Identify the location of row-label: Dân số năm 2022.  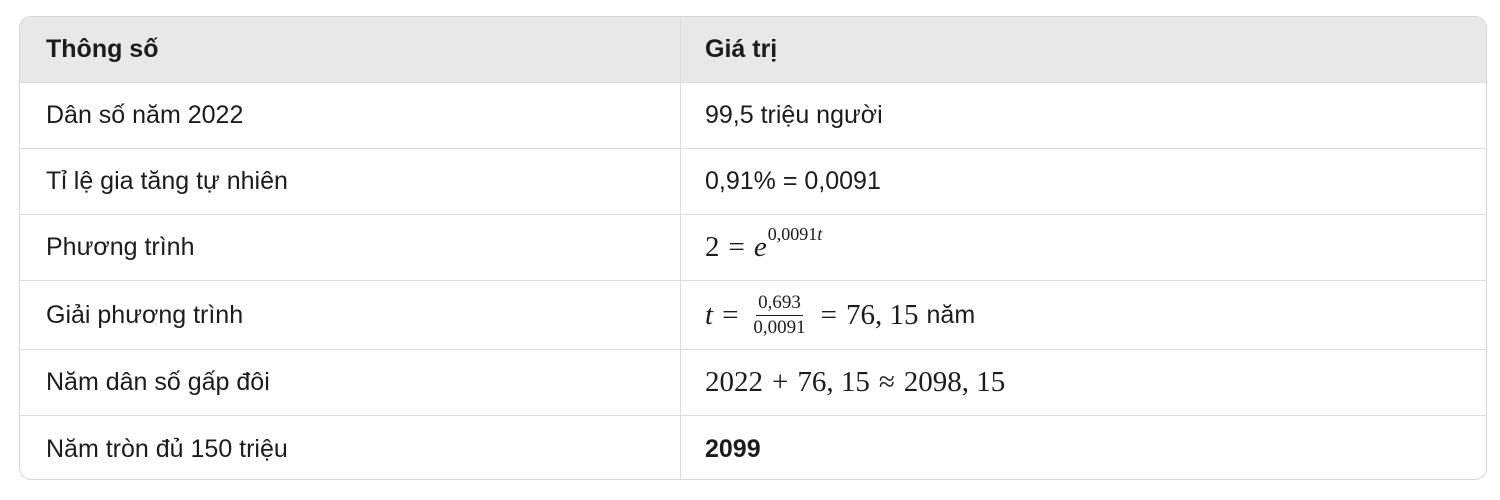
(350, 115).